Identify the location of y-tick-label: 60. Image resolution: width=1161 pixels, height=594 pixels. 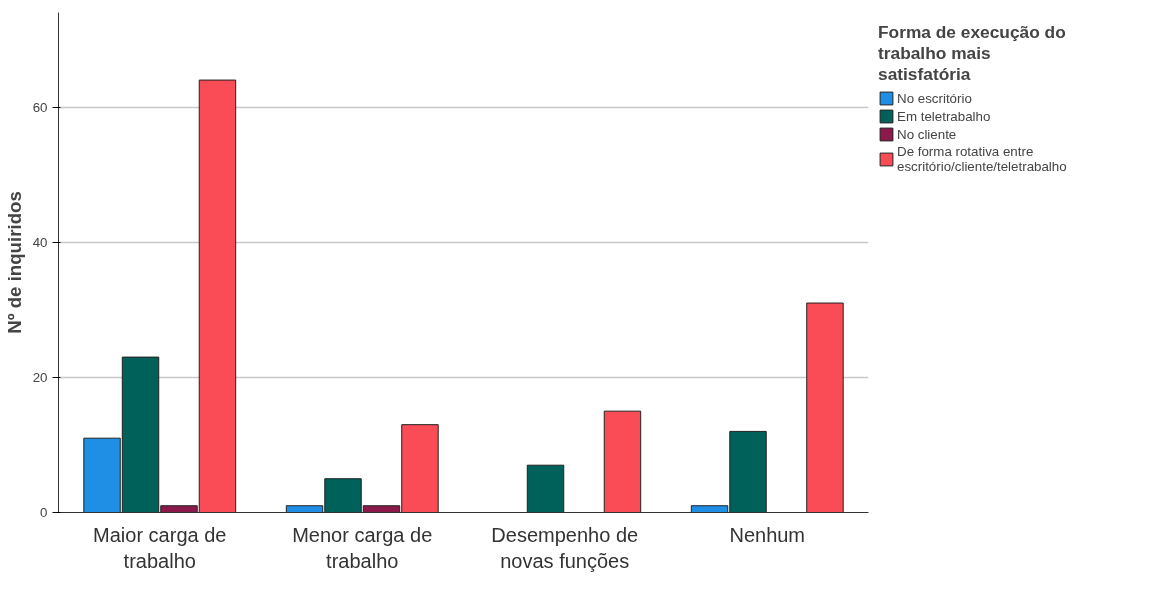
(40, 107).